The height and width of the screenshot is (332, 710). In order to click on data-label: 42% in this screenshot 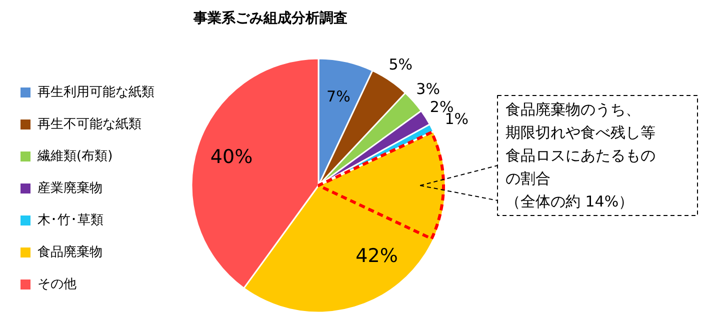, I will do `click(377, 255)`.